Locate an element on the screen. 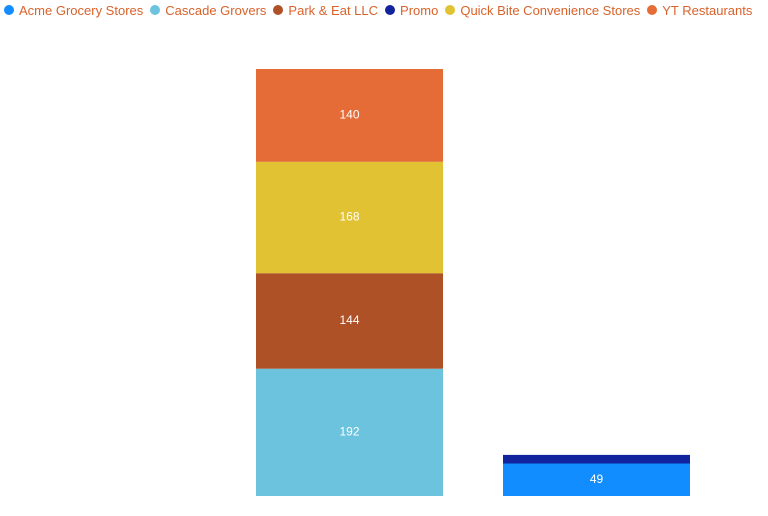 This screenshot has height=516, width=768. legend-label: Quick Bite Convenience Stores is located at coordinates (550, 10).